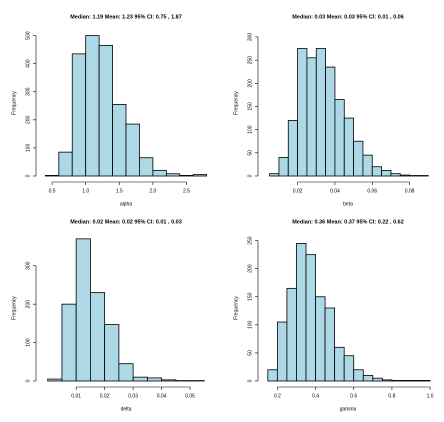  What do you see at coordinates (410, 191) in the screenshot?
I see `x-tick-label: 0.08` at bounding box center [410, 191].